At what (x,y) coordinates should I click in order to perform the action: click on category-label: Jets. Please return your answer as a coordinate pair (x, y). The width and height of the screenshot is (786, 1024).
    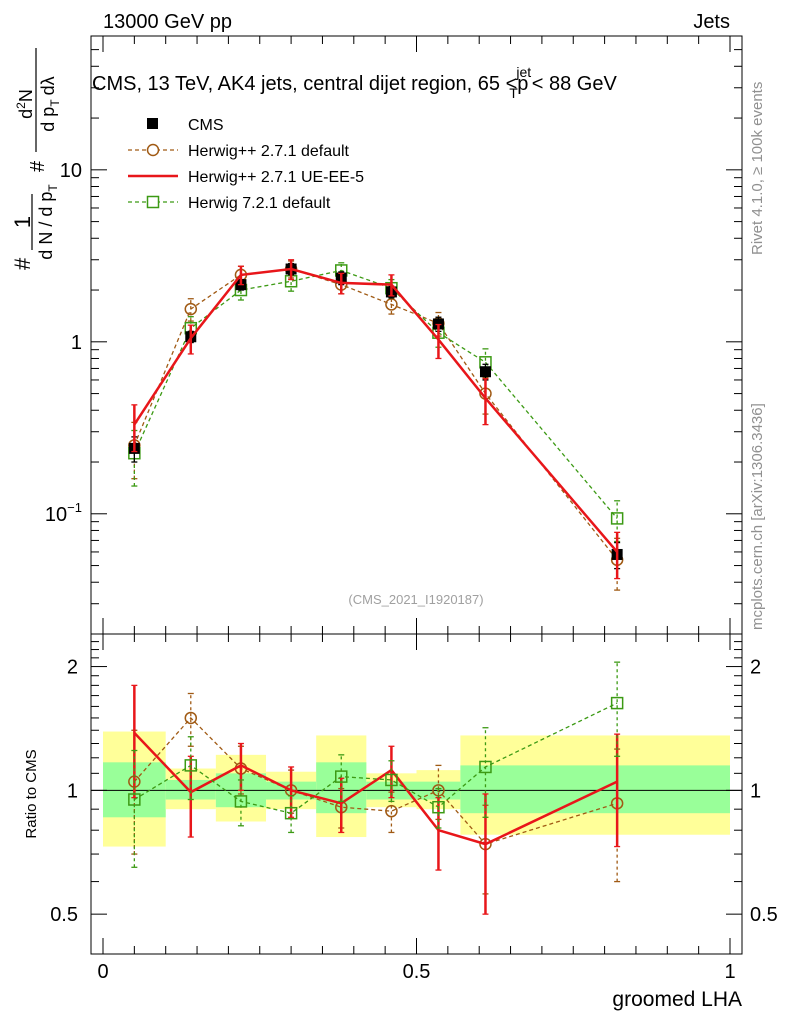
    Looking at the image, I should click on (711, 22).